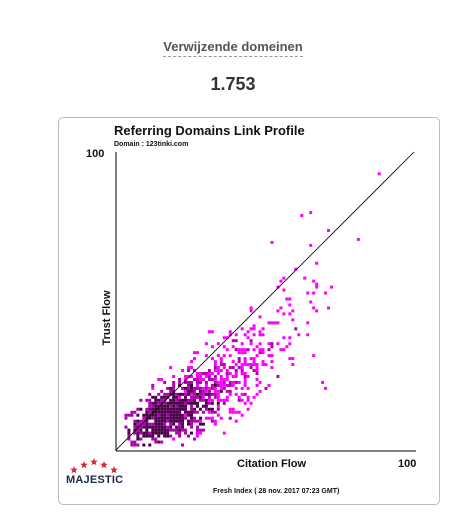 The width and height of the screenshot is (466, 519). I want to click on section-heading: Verwijzende domeinen, so click(233, 47).